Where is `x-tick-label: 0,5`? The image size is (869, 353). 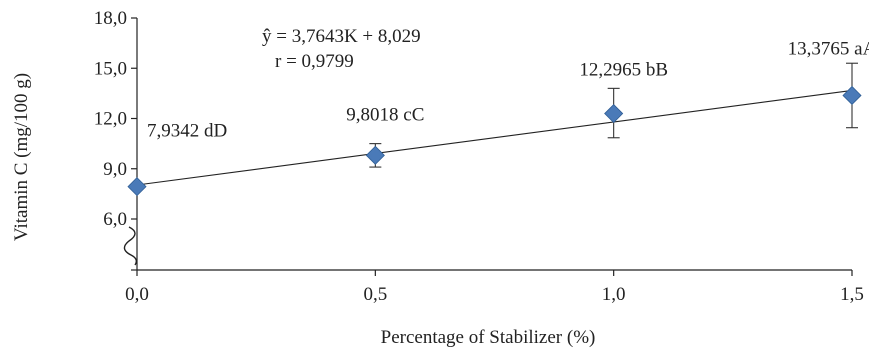
x-tick-label: 0,5 is located at coordinates (375, 294).